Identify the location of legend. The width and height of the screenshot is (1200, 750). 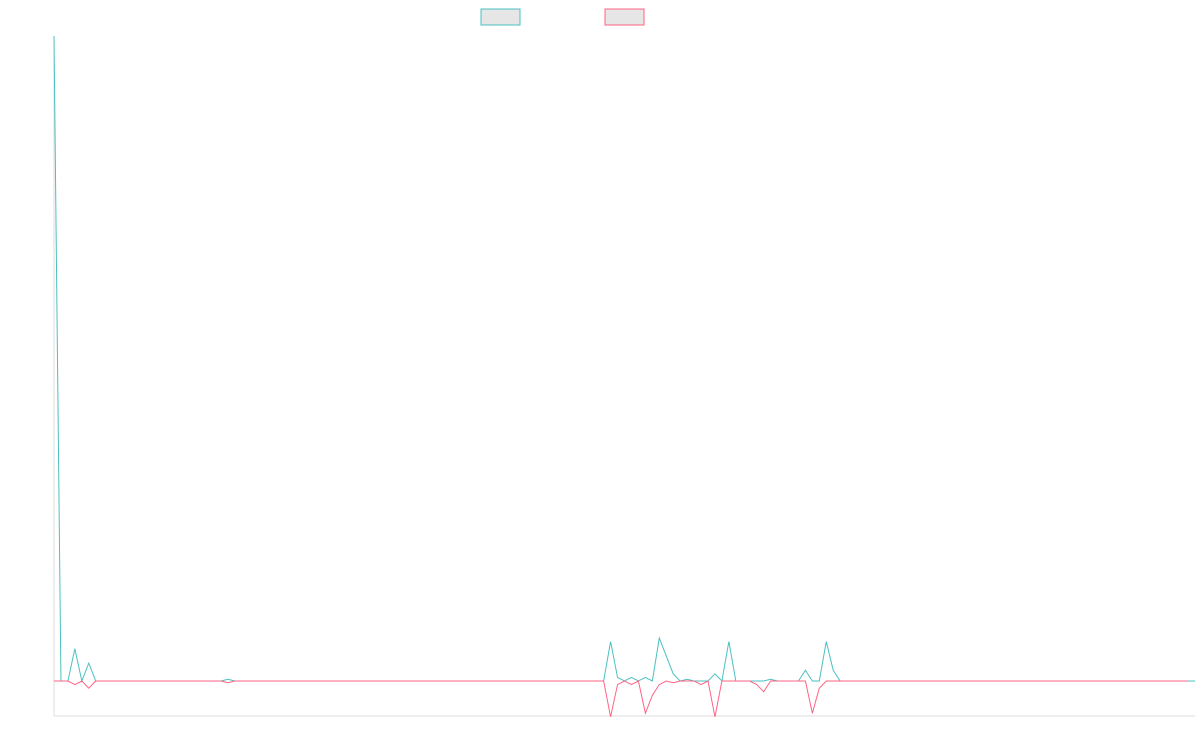
(562, 17).